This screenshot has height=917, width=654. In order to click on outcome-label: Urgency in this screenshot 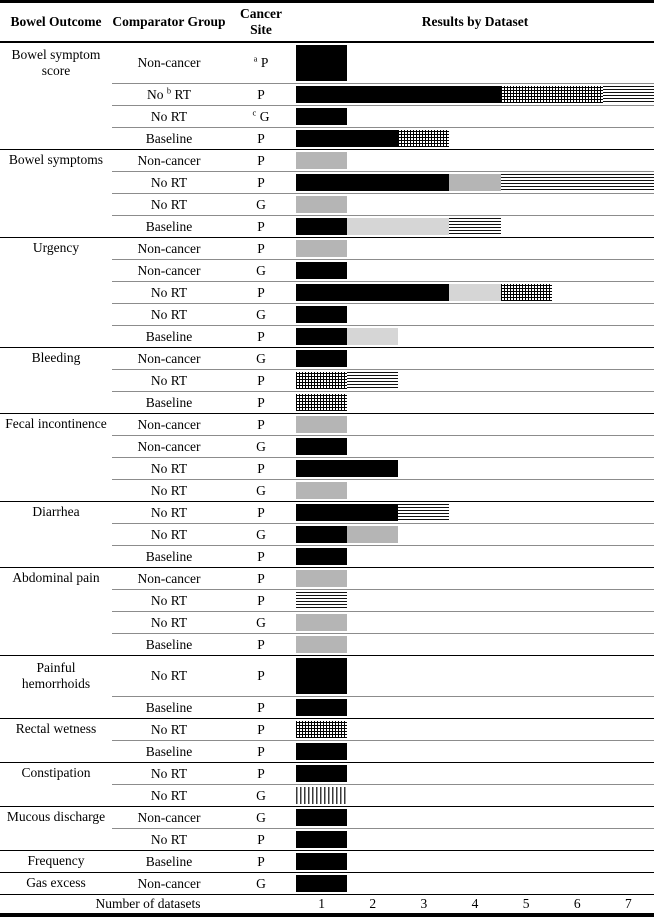, I will do `click(56, 248)`.